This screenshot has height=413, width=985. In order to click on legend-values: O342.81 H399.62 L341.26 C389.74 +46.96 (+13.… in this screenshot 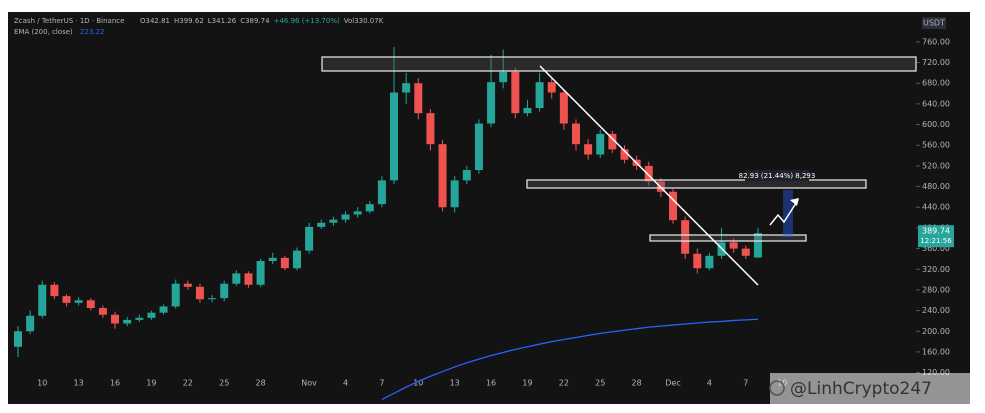, I will do `click(262, 21)`.